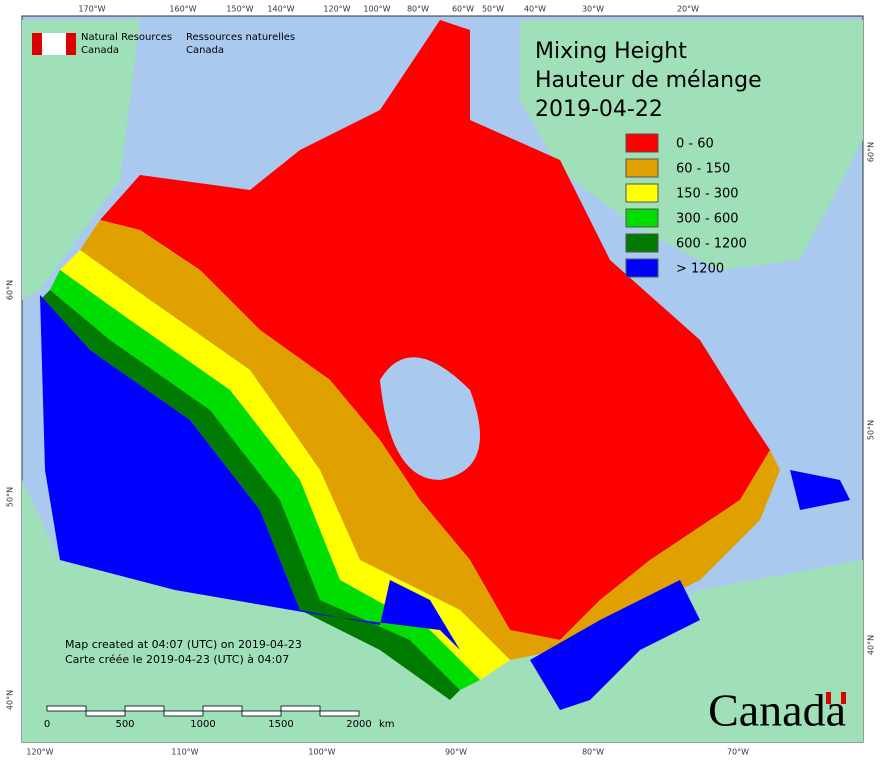 This screenshot has width=880, height=764. I want to click on legend-label: > 1200, so click(700, 269).